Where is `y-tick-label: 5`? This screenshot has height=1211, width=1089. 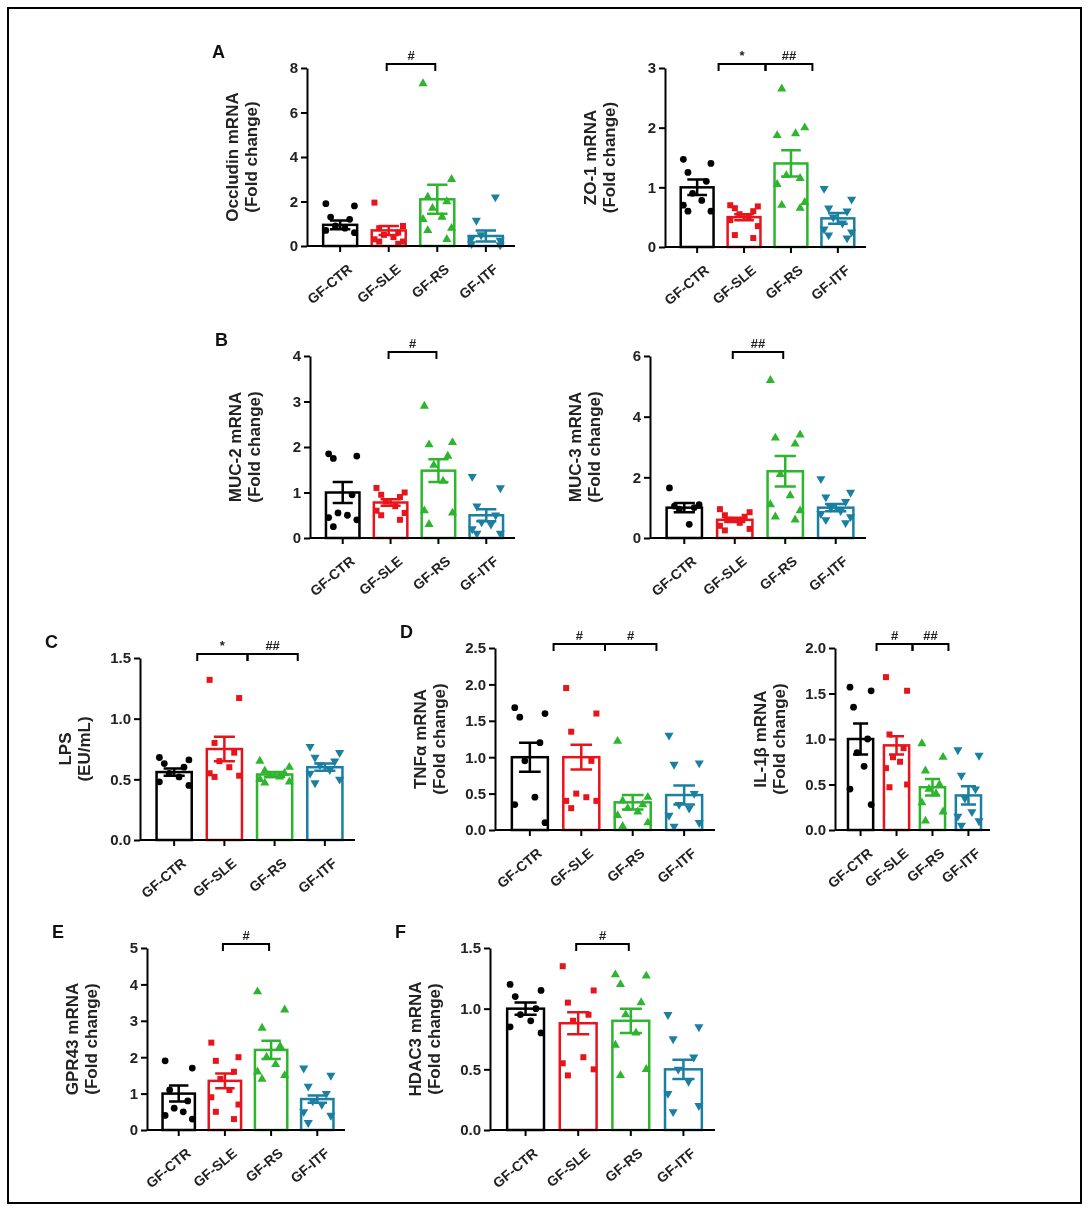
y-tick-label: 5 is located at coordinates (133, 948).